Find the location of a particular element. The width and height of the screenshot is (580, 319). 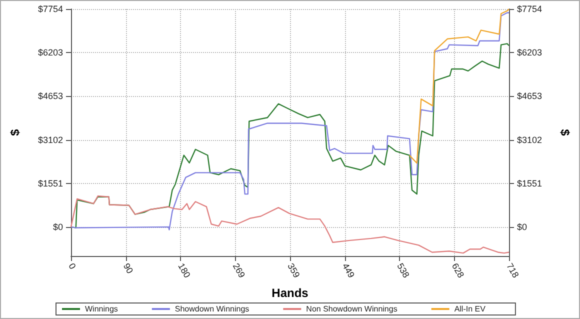

y-tick-label: $6203 is located at coordinates (50, 53).